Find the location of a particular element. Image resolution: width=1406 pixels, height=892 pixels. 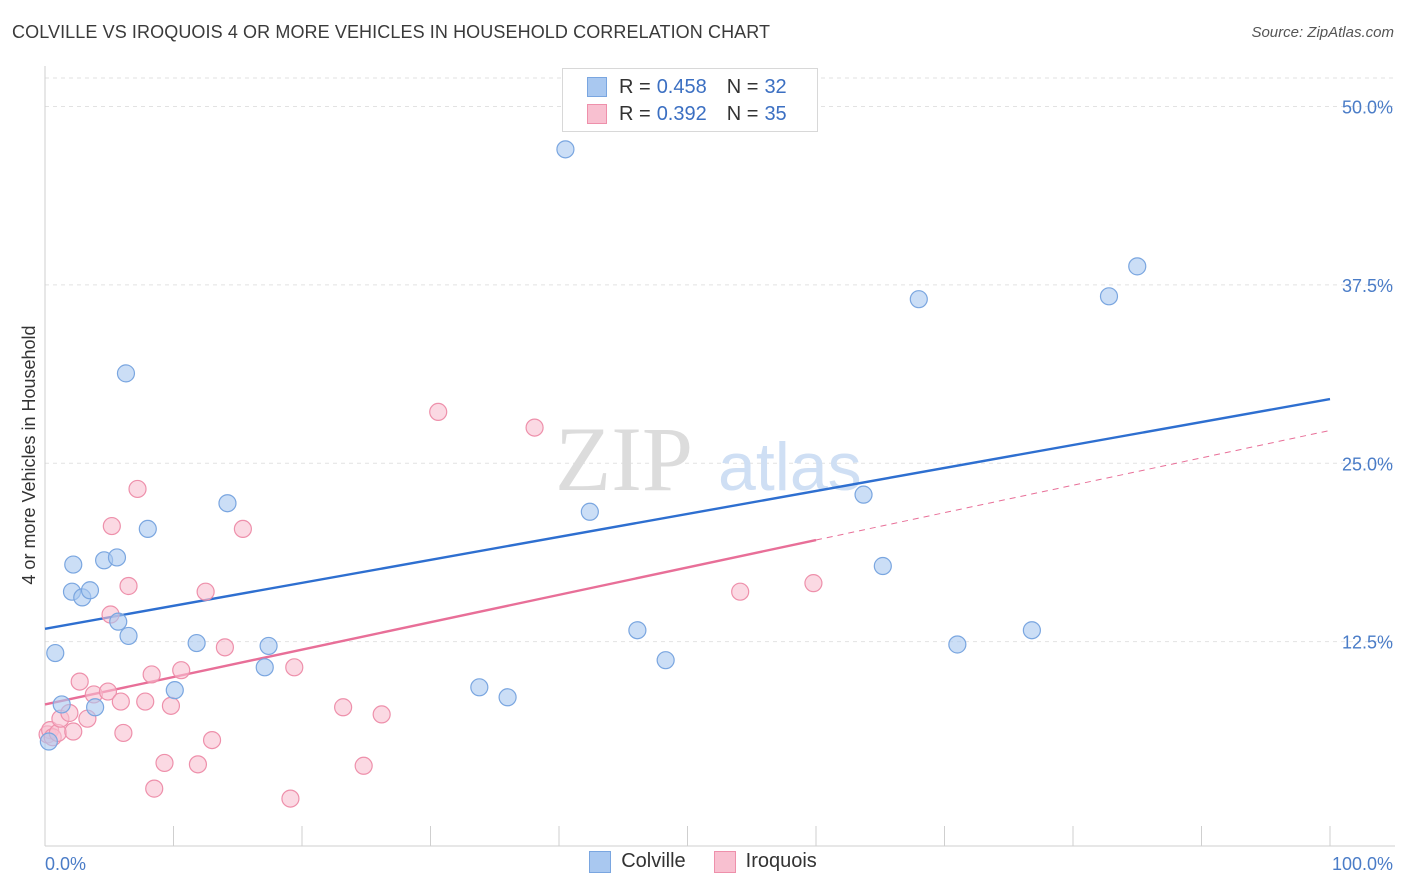

trend-line-extension-iroquois is located at coordinates (1073, 485).